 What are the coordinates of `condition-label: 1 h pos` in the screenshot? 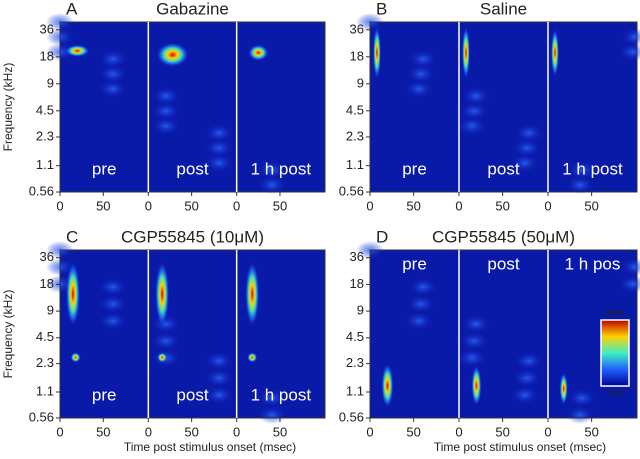 It's located at (593, 263).